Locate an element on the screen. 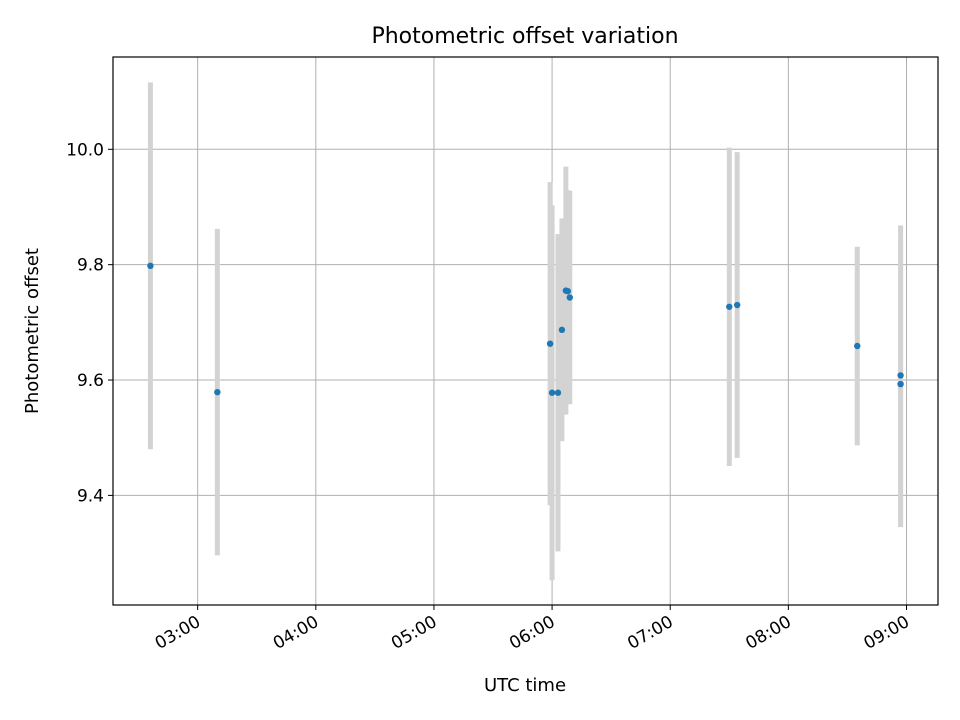 This screenshot has width=960, height=720. y-tick-label: 10.0 is located at coordinates (85, 150).